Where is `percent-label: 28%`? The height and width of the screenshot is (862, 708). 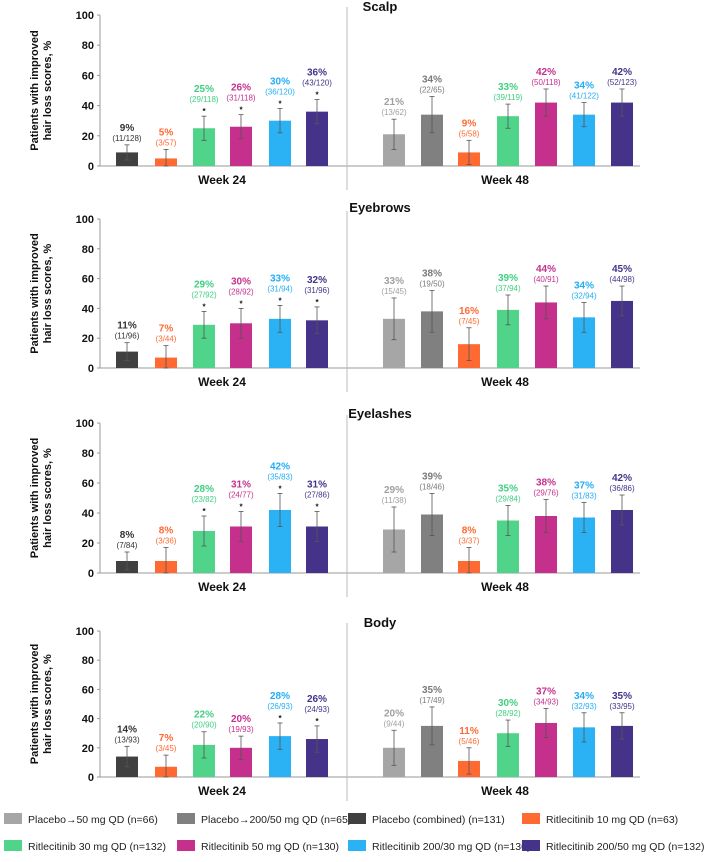 percent-label: 28% is located at coordinates (280, 696).